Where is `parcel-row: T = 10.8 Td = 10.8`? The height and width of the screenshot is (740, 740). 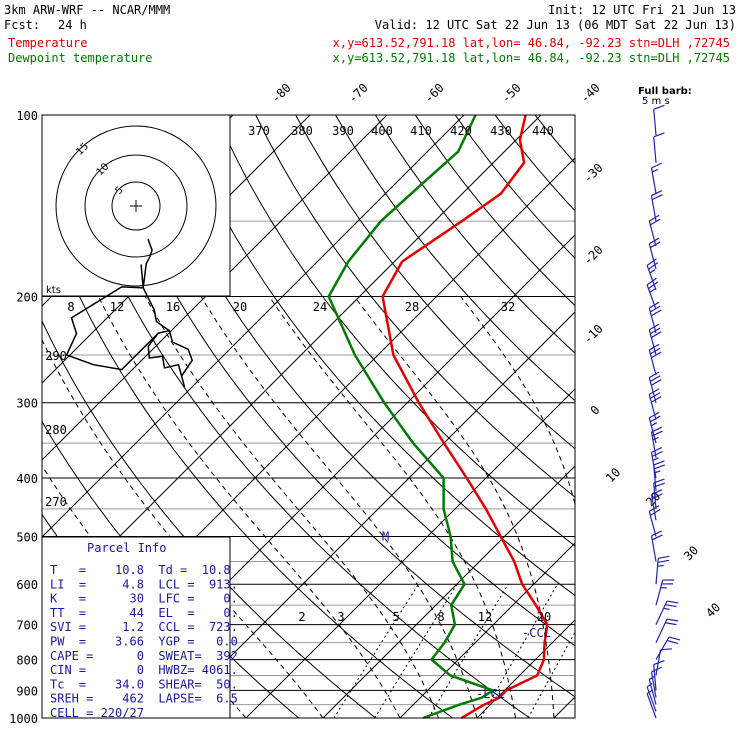 parcel-row: T = 10.8 Td = 10.8 is located at coordinates (140, 570).